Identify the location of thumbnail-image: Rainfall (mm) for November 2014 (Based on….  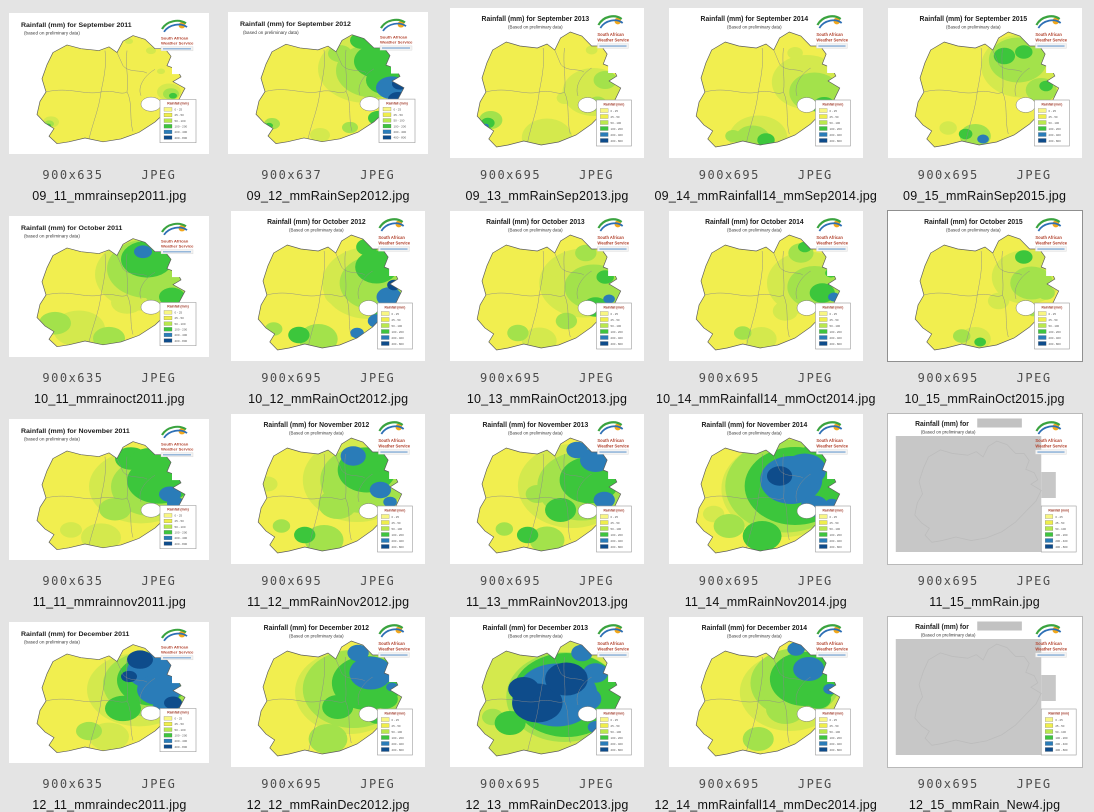
(766, 489).